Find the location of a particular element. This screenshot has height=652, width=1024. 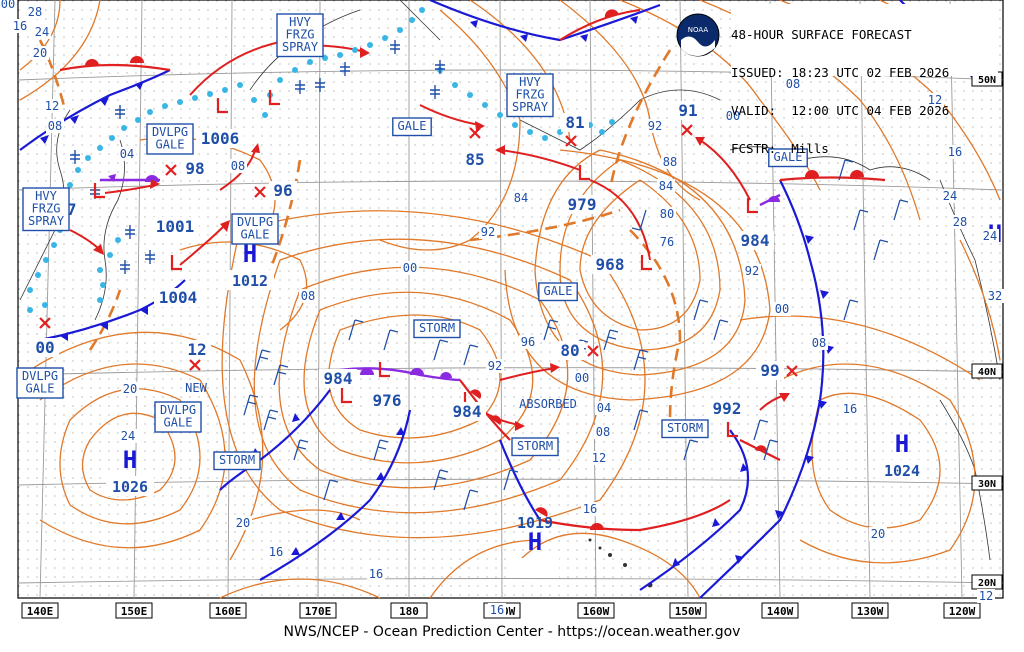

longitude-label: 150E is located at coordinates (134, 611).